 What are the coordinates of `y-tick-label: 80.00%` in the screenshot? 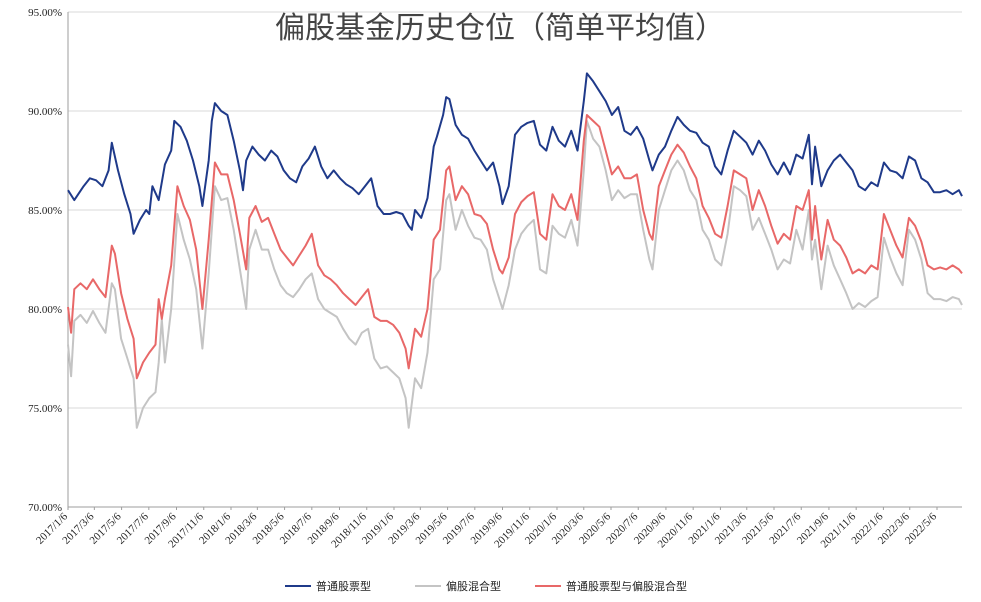 It's located at (45, 310).